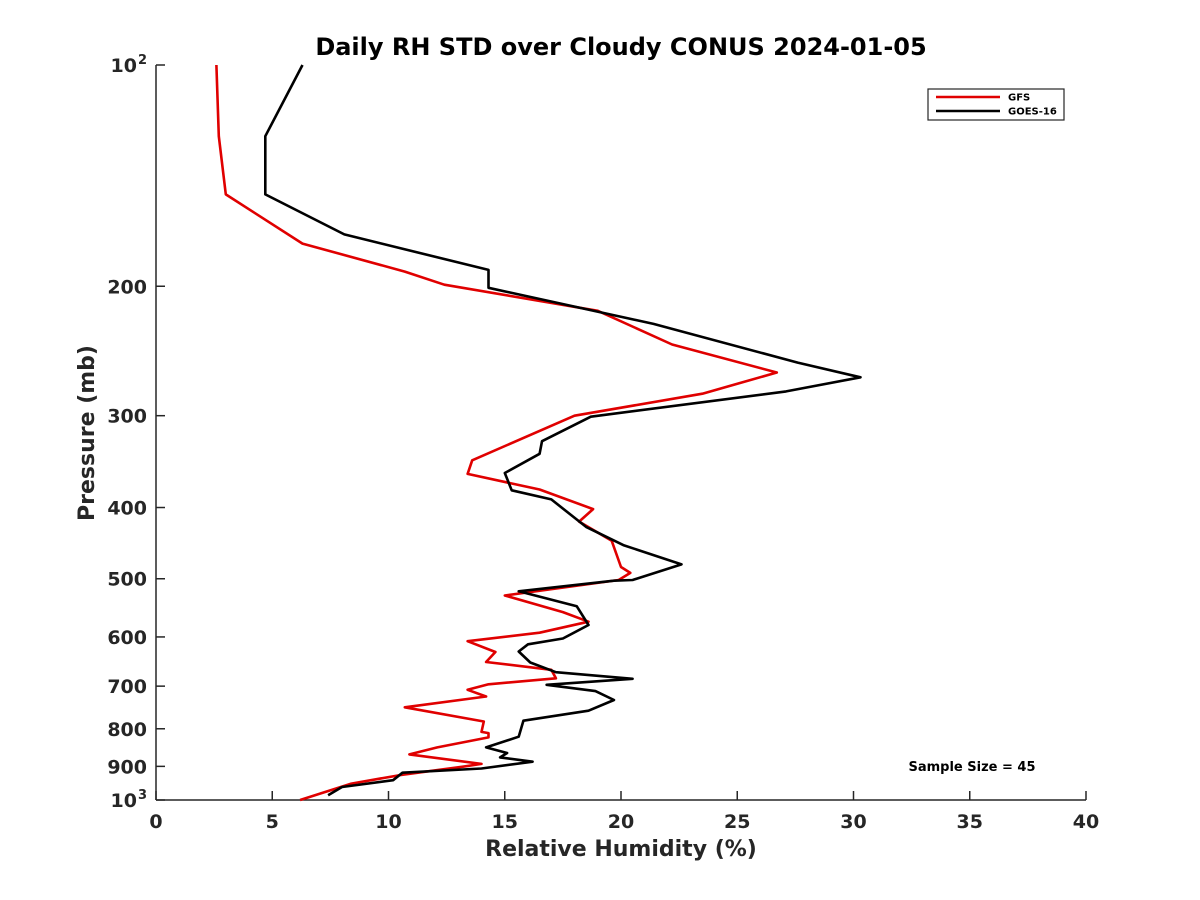  Describe the element at coordinates (155, 822) in the screenshot. I see `x-tick-label: 0` at that location.